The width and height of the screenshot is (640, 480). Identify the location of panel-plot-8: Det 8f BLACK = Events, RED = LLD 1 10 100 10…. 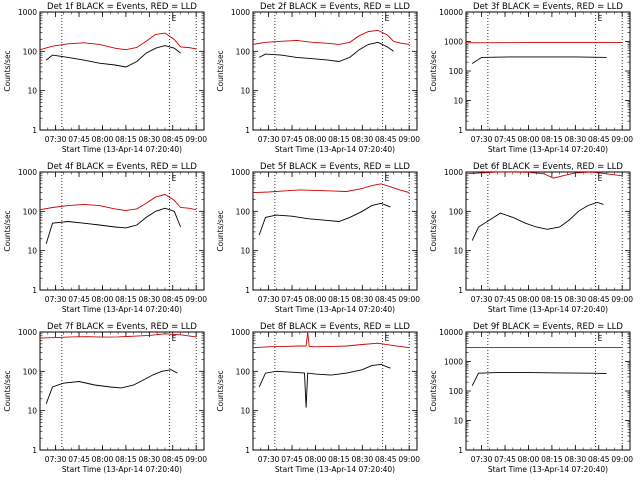
(318, 398).